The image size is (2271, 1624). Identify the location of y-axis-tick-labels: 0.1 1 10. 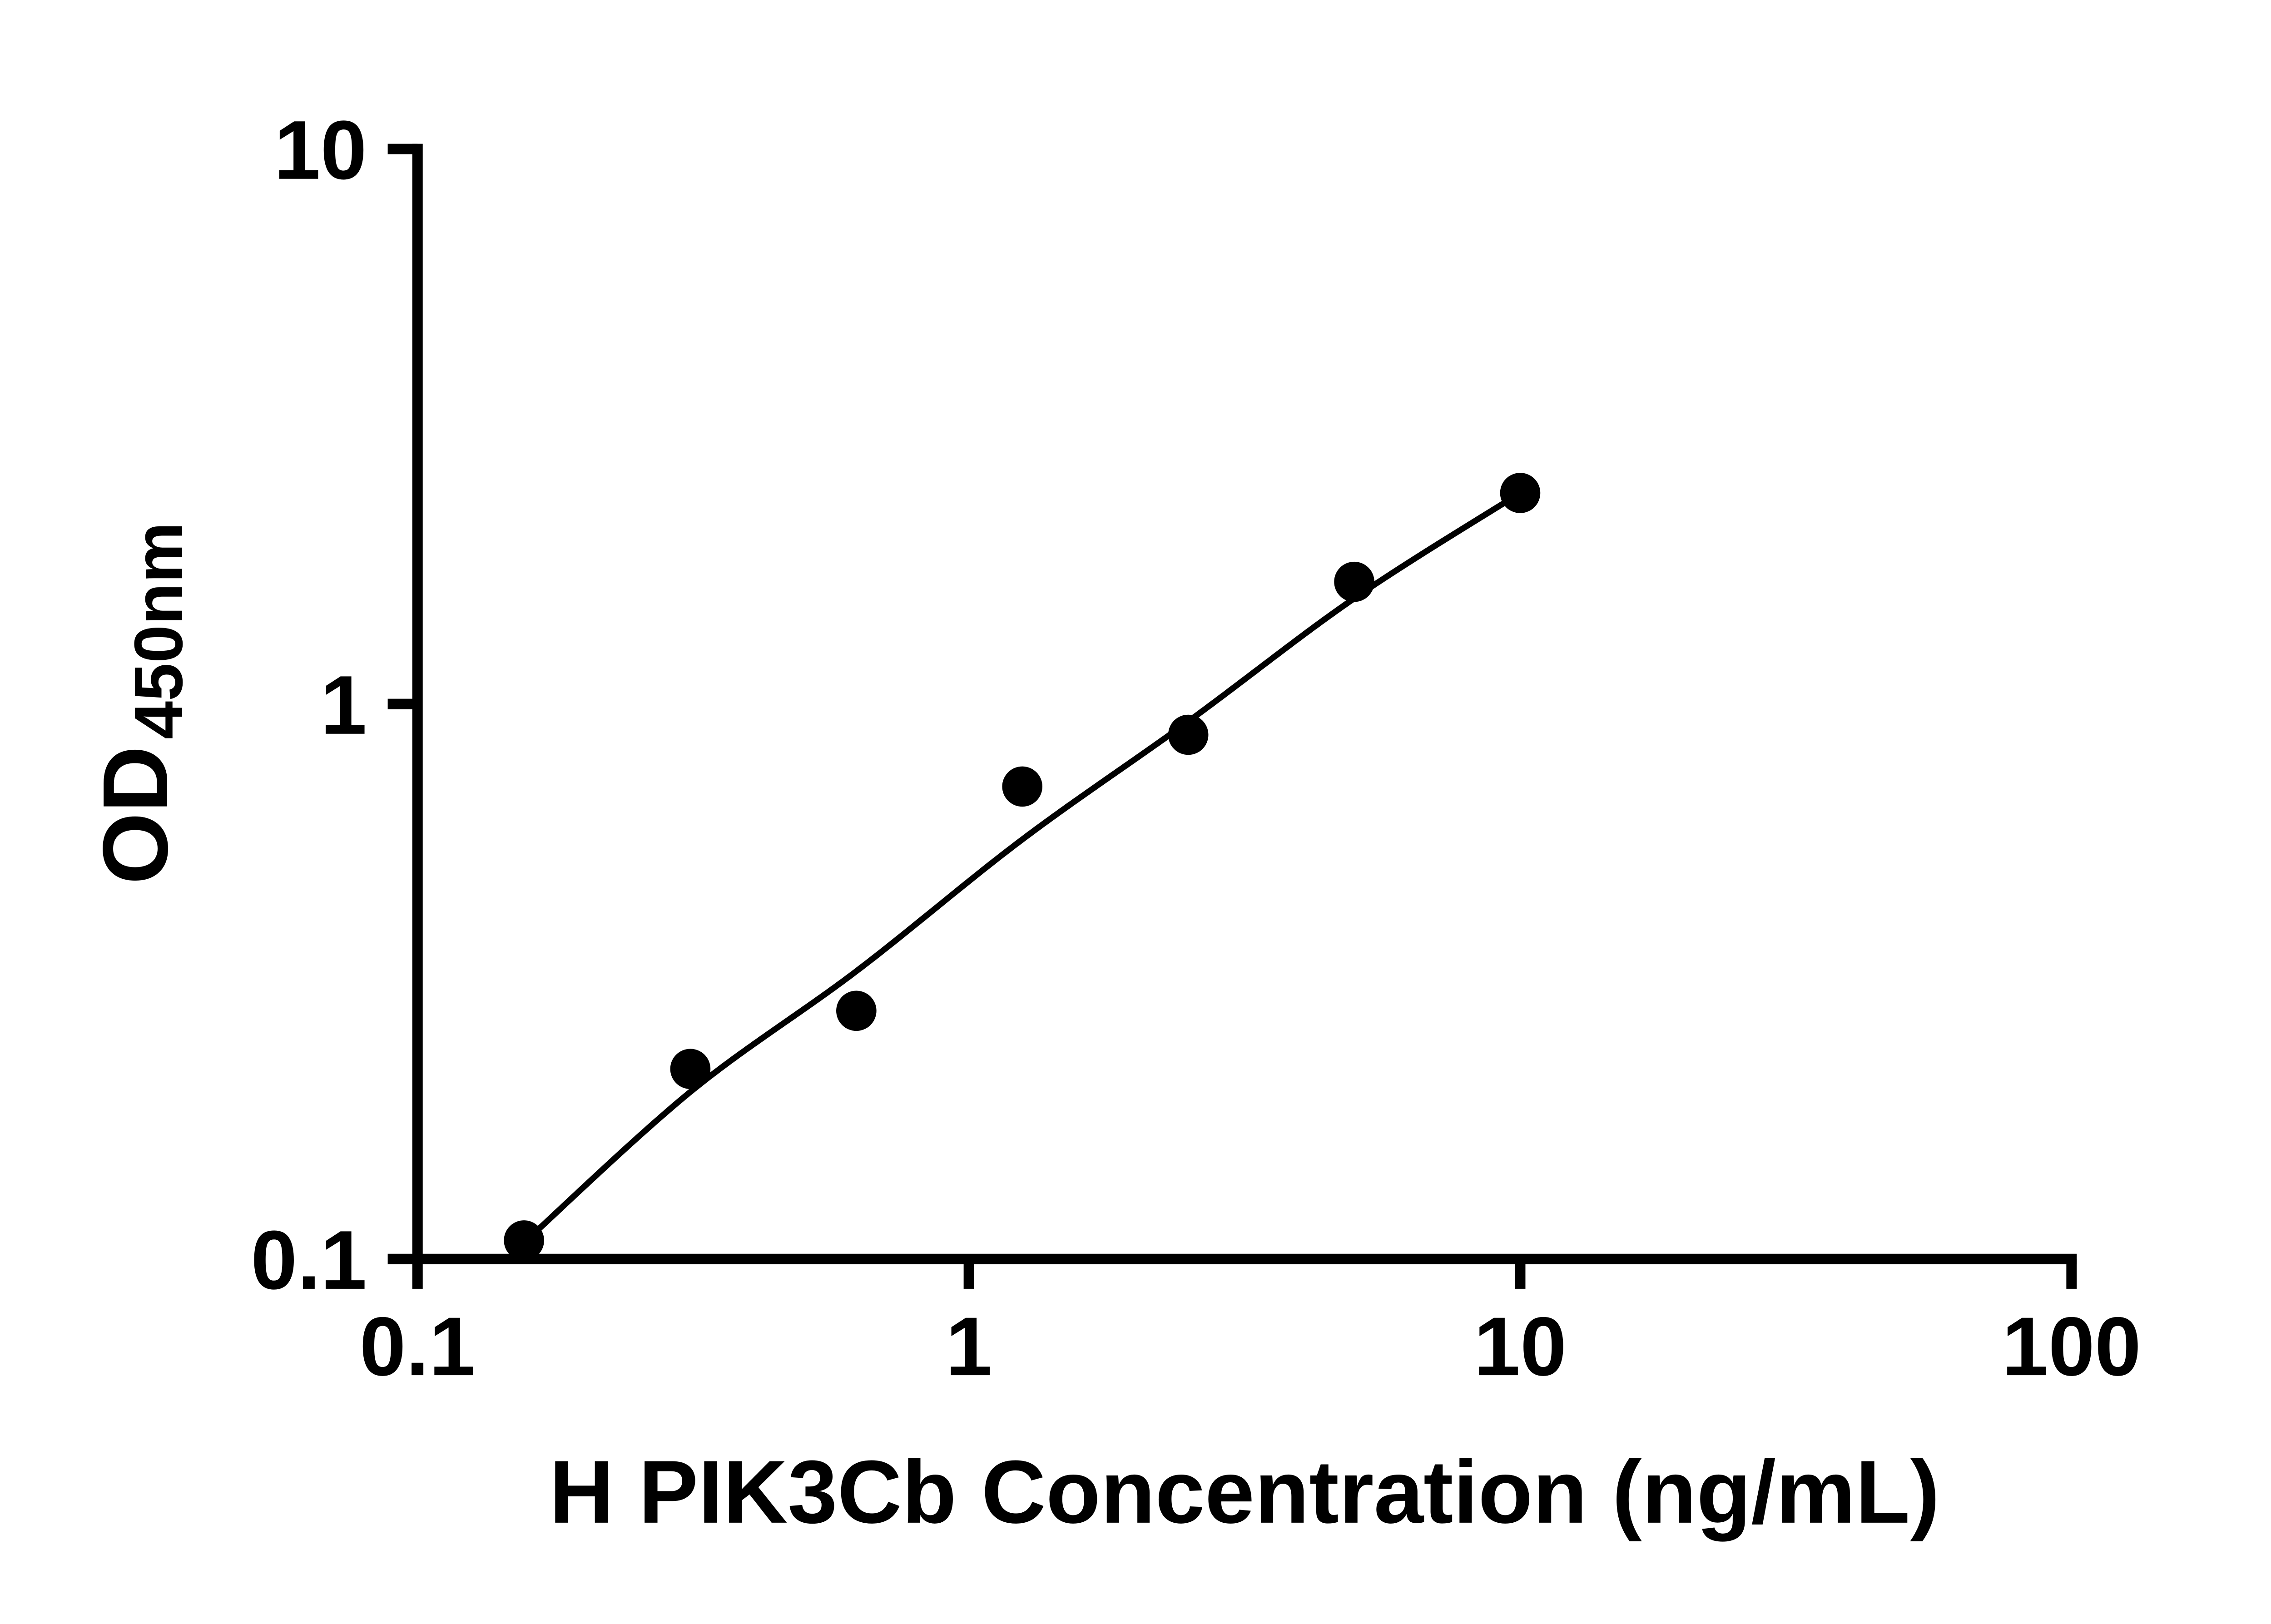
(309, 705).